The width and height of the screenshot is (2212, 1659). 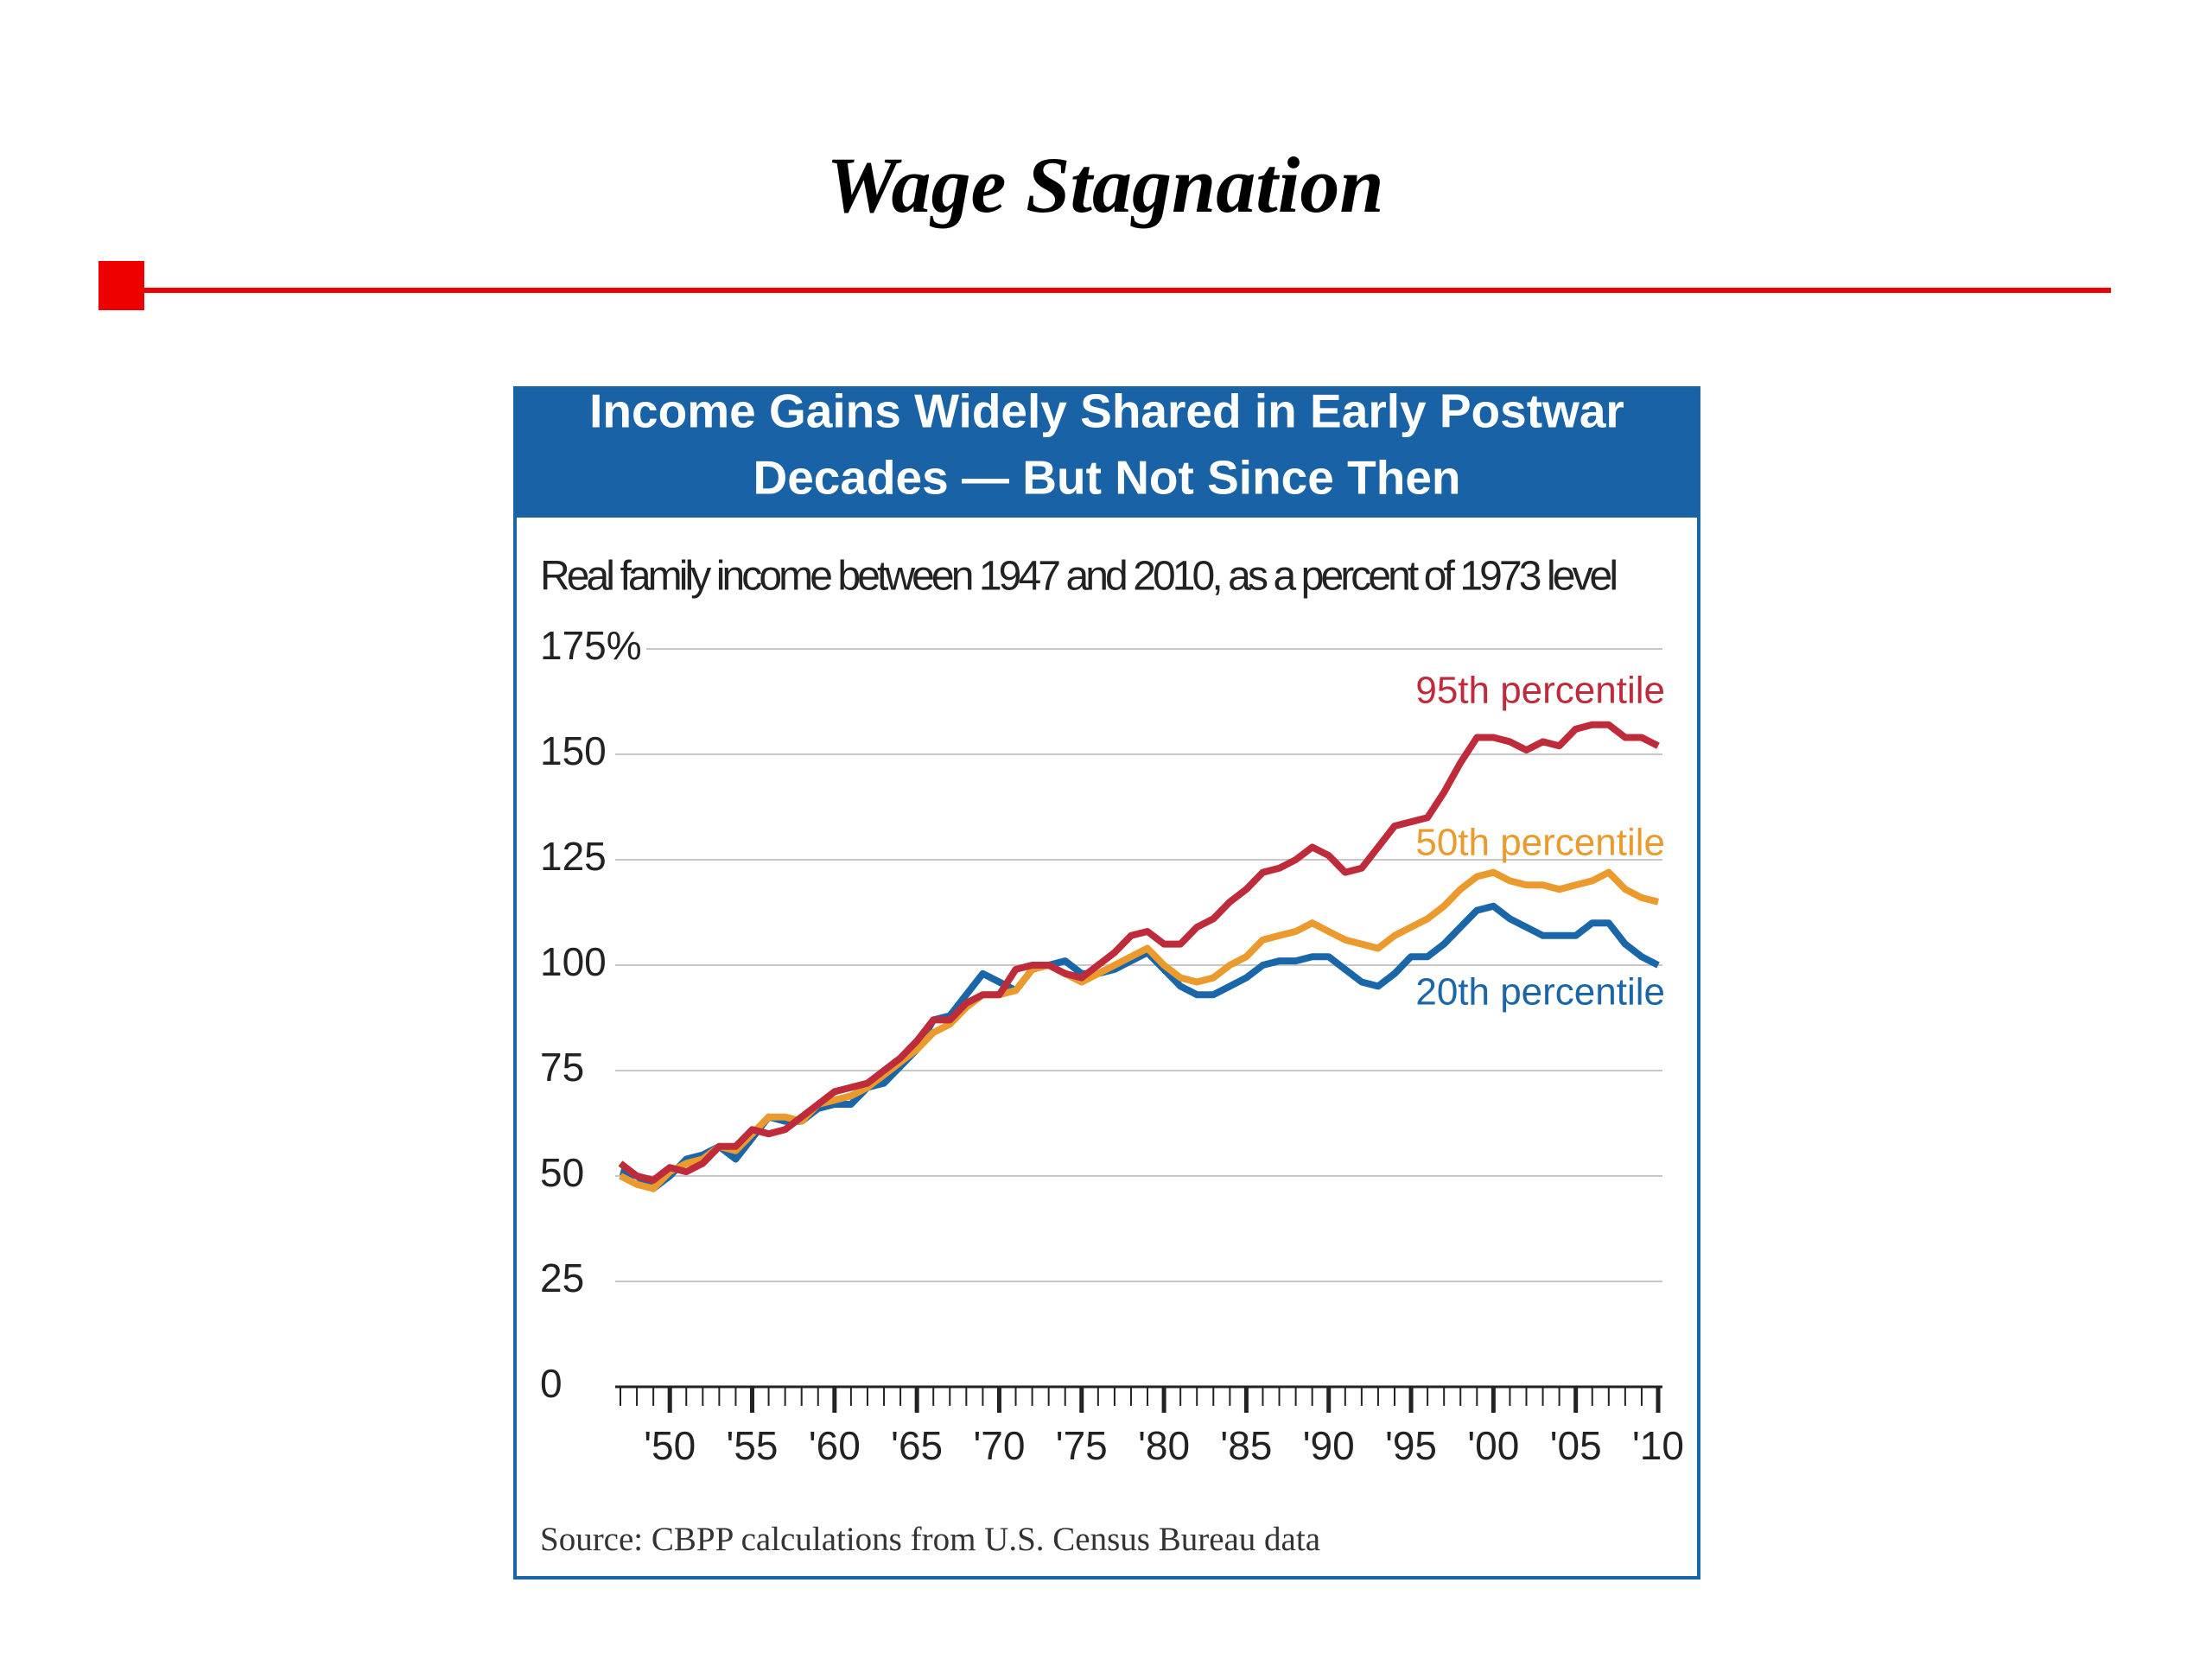 What do you see at coordinates (573, 961) in the screenshot?
I see `y-tick-label: 100` at bounding box center [573, 961].